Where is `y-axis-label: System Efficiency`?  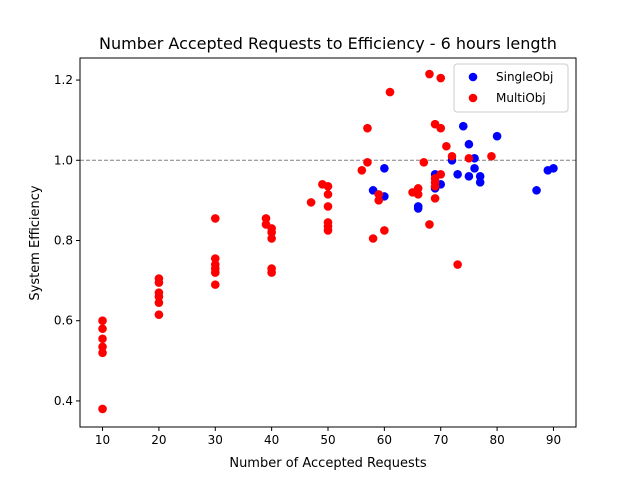
y-axis-label: System Efficiency is located at coordinates (35, 243).